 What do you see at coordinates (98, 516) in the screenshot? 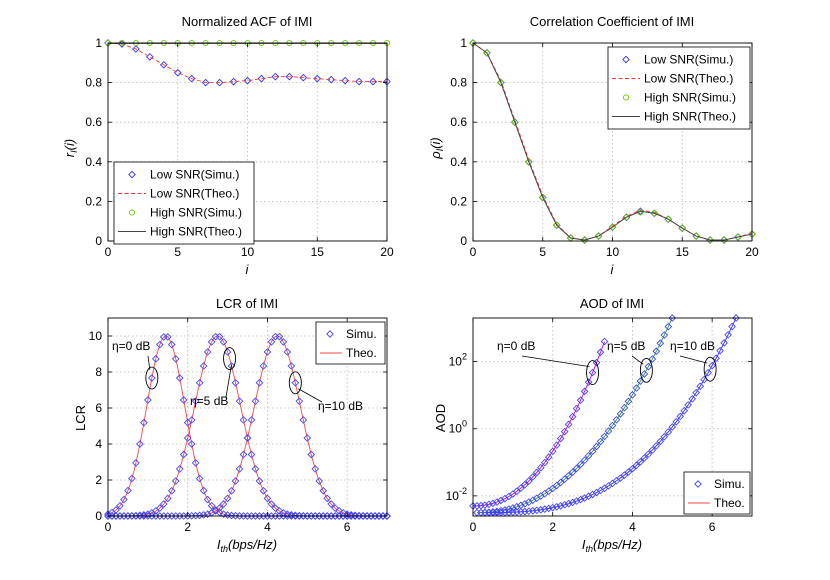
I see `lcr-ytick-label: 0` at bounding box center [98, 516].